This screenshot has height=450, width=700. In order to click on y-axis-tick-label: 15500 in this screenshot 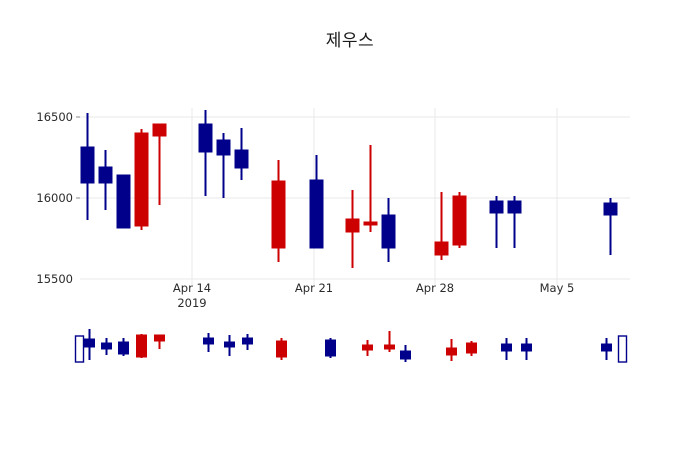, I will do `click(54, 279)`.